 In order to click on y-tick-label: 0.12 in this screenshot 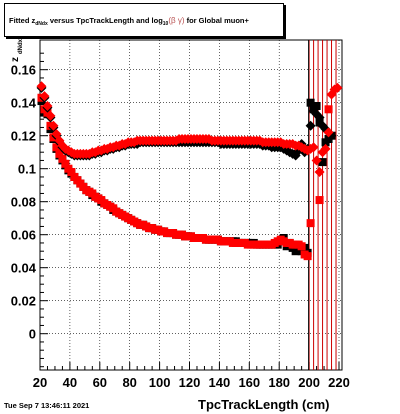, I will do `click(23, 136)`.